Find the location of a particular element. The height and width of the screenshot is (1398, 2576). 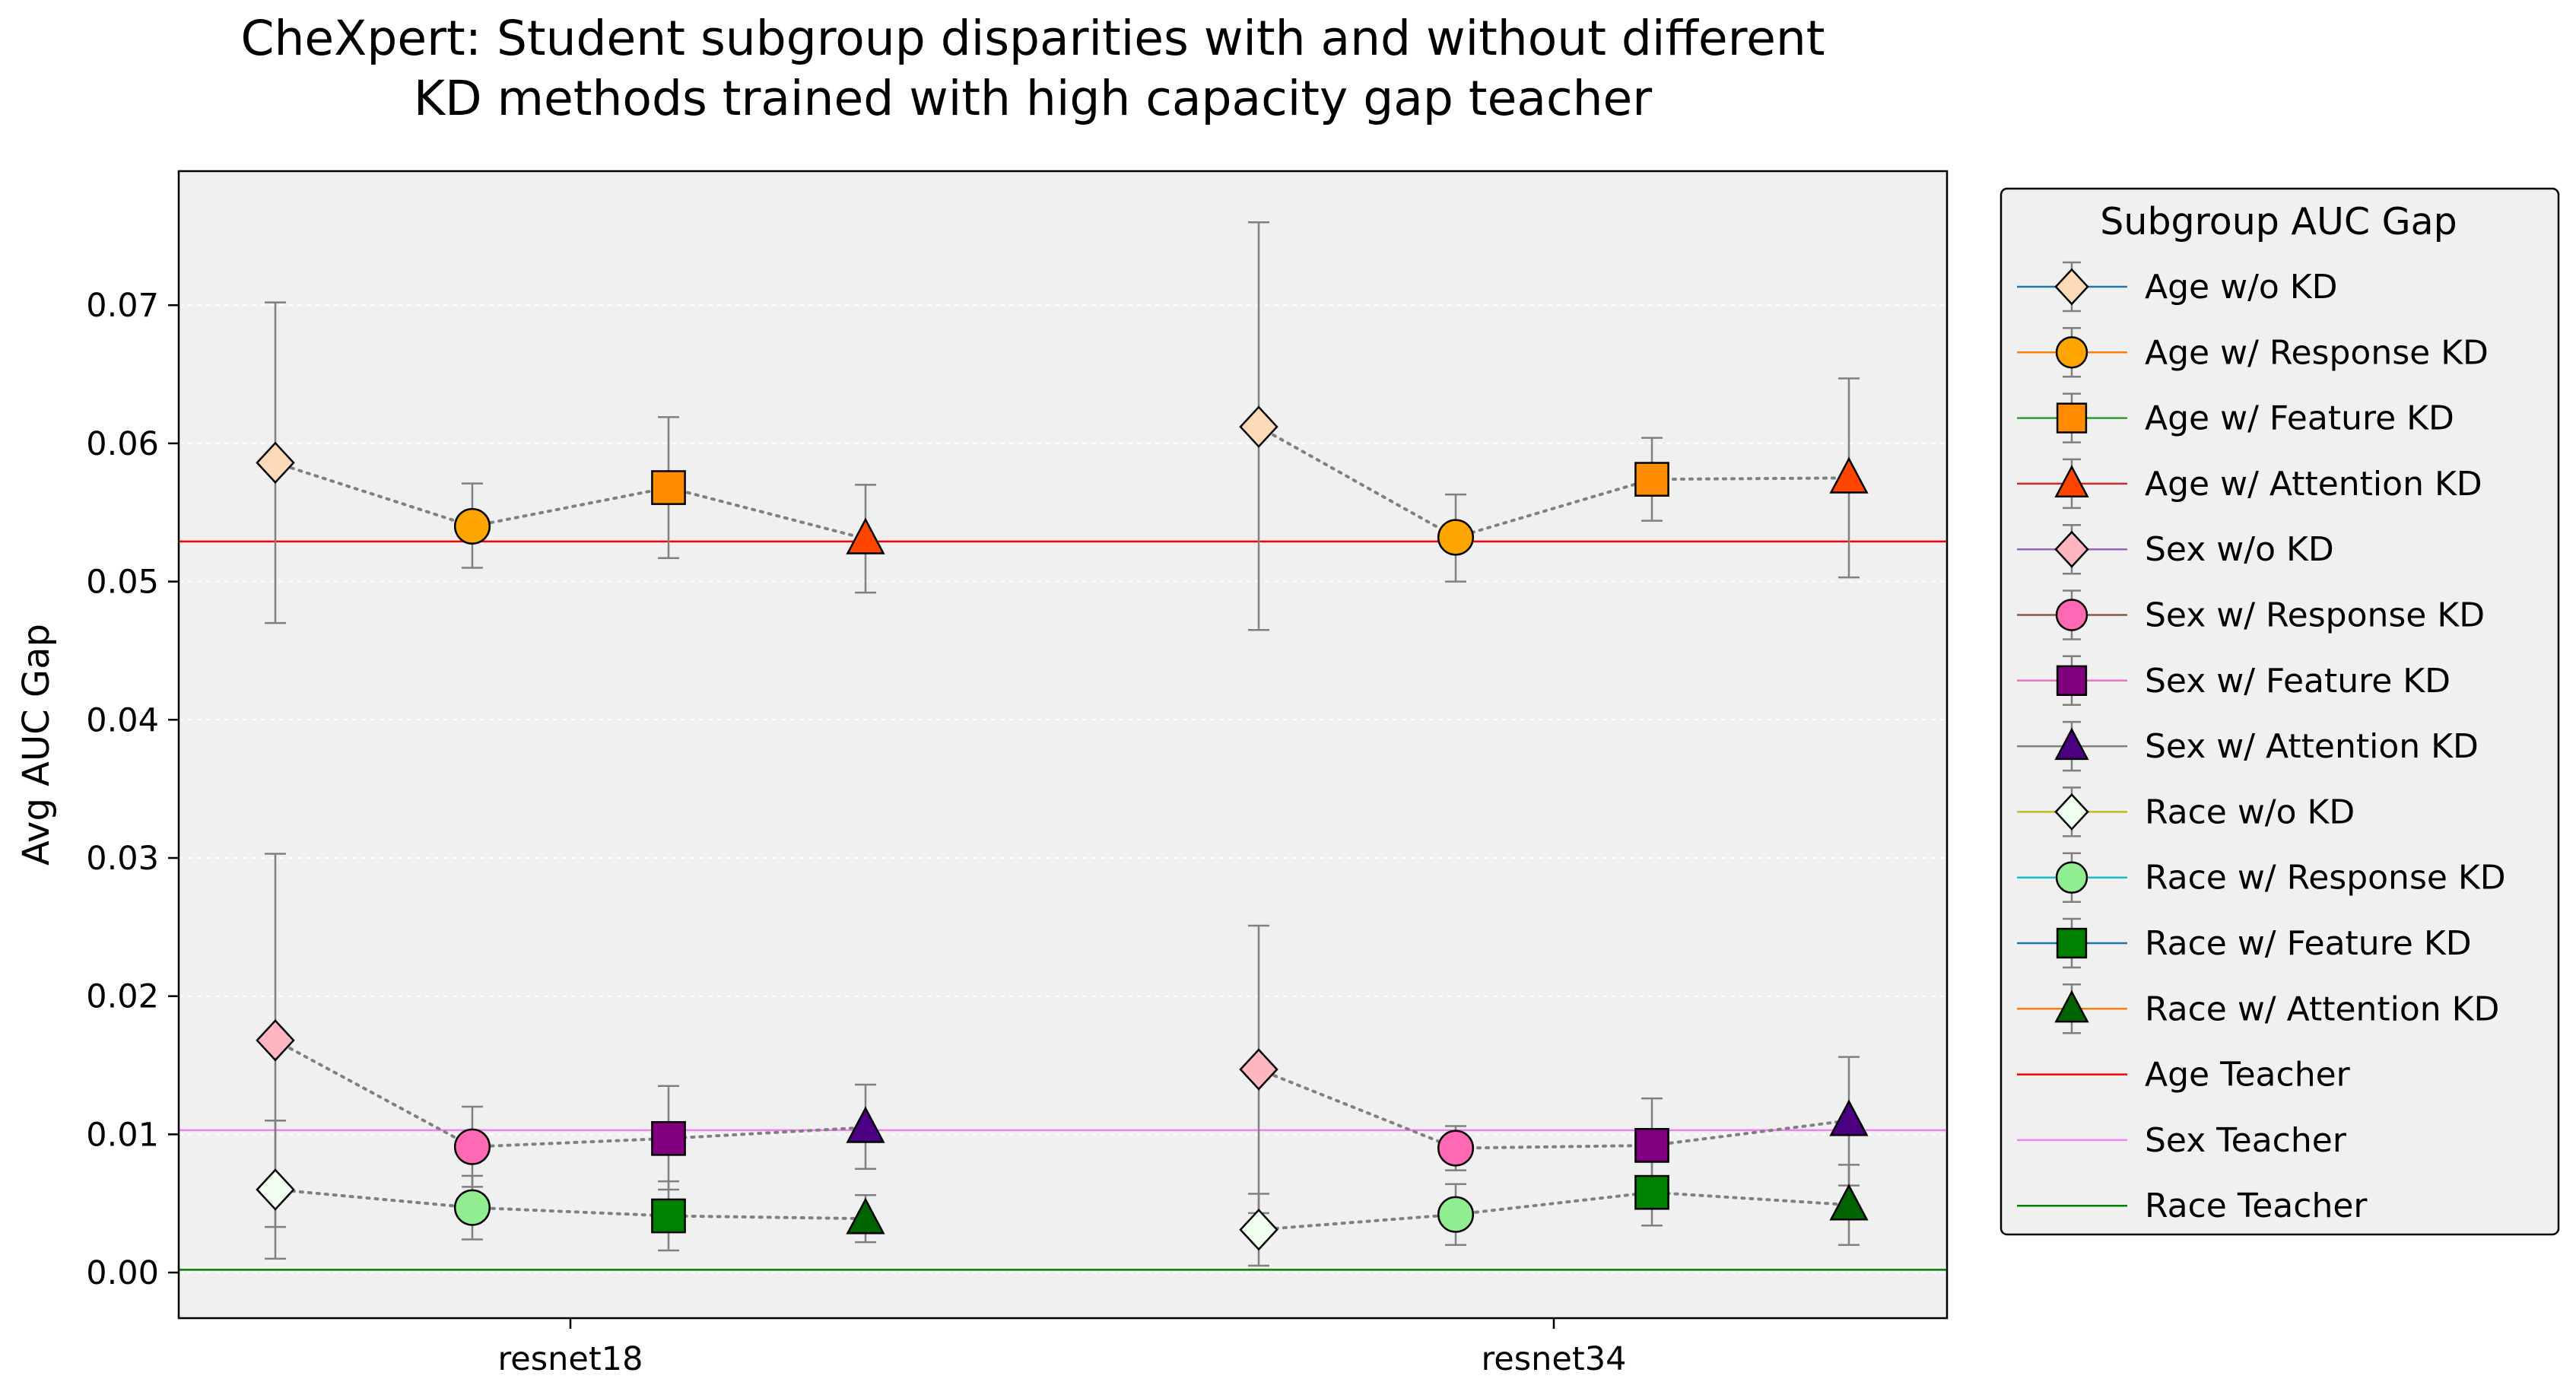

legend-label: Sex w/ Response KD is located at coordinates (2315, 615).